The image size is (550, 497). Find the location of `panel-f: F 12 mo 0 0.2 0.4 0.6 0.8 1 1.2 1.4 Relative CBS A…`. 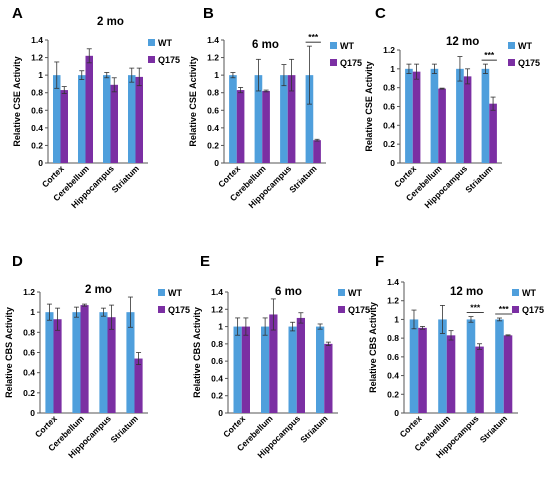

panel-f: F 12 mo 0 0.2 0.4 0.6 0.8 1 1.2 1.4 Relative CBS A… is located at coordinates (456, 356).